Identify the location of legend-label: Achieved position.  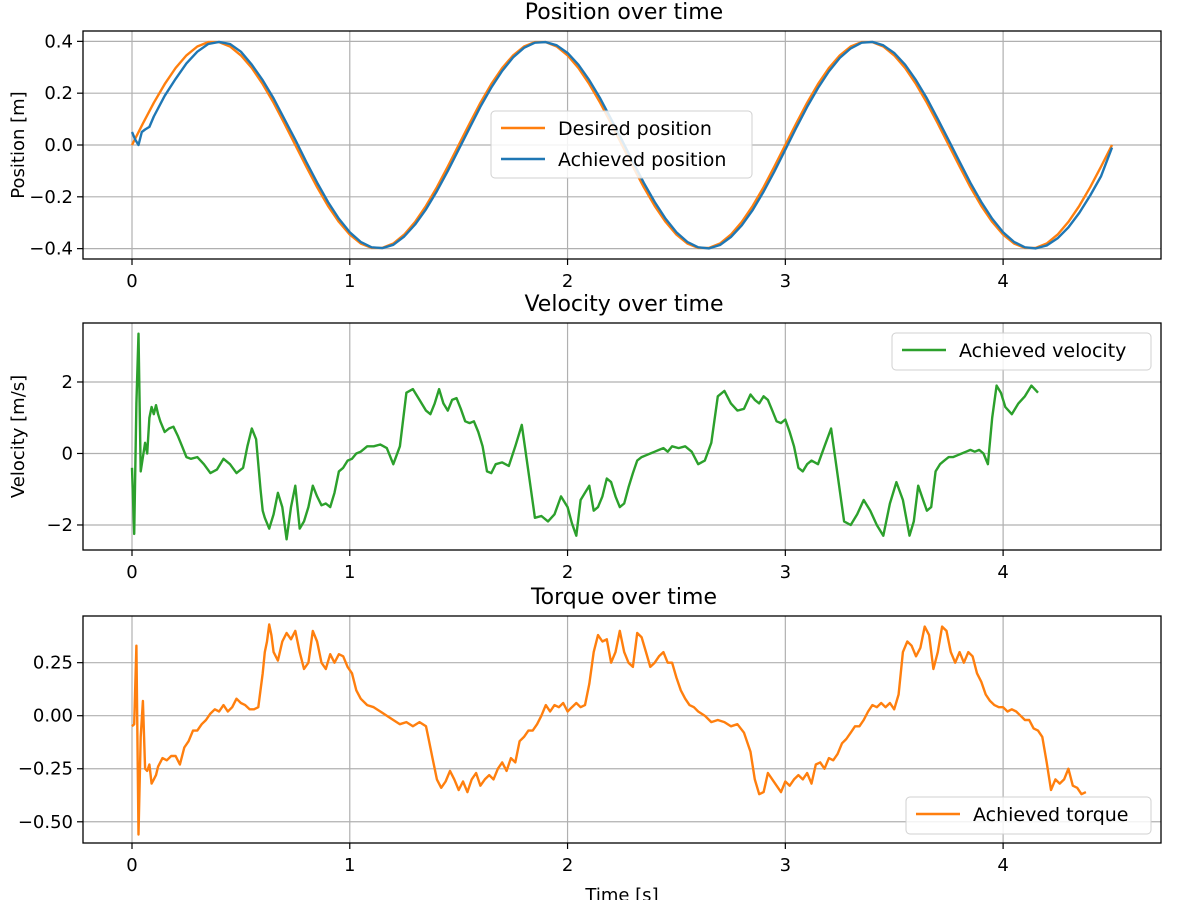
(642, 160).